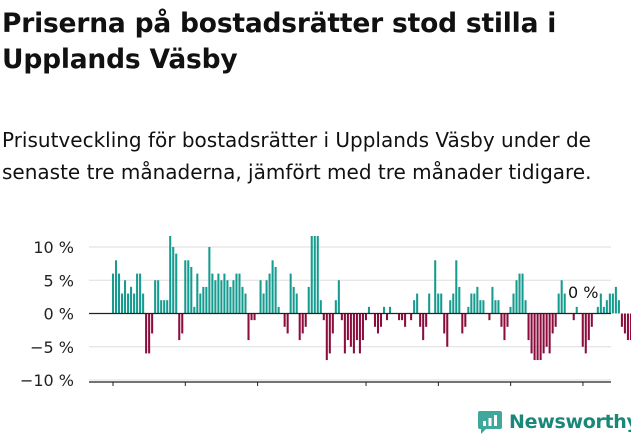 The width and height of the screenshot is (631, 439). I want to click on latest-value-annotation: 0 %, so click(583, 292).